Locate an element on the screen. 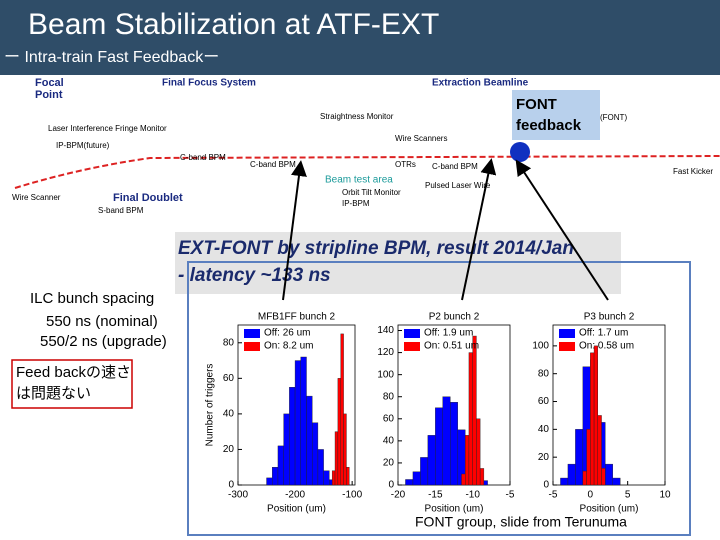 The image size is (720, 540). font-box-text: FONT is located at coordinates (536, 104).